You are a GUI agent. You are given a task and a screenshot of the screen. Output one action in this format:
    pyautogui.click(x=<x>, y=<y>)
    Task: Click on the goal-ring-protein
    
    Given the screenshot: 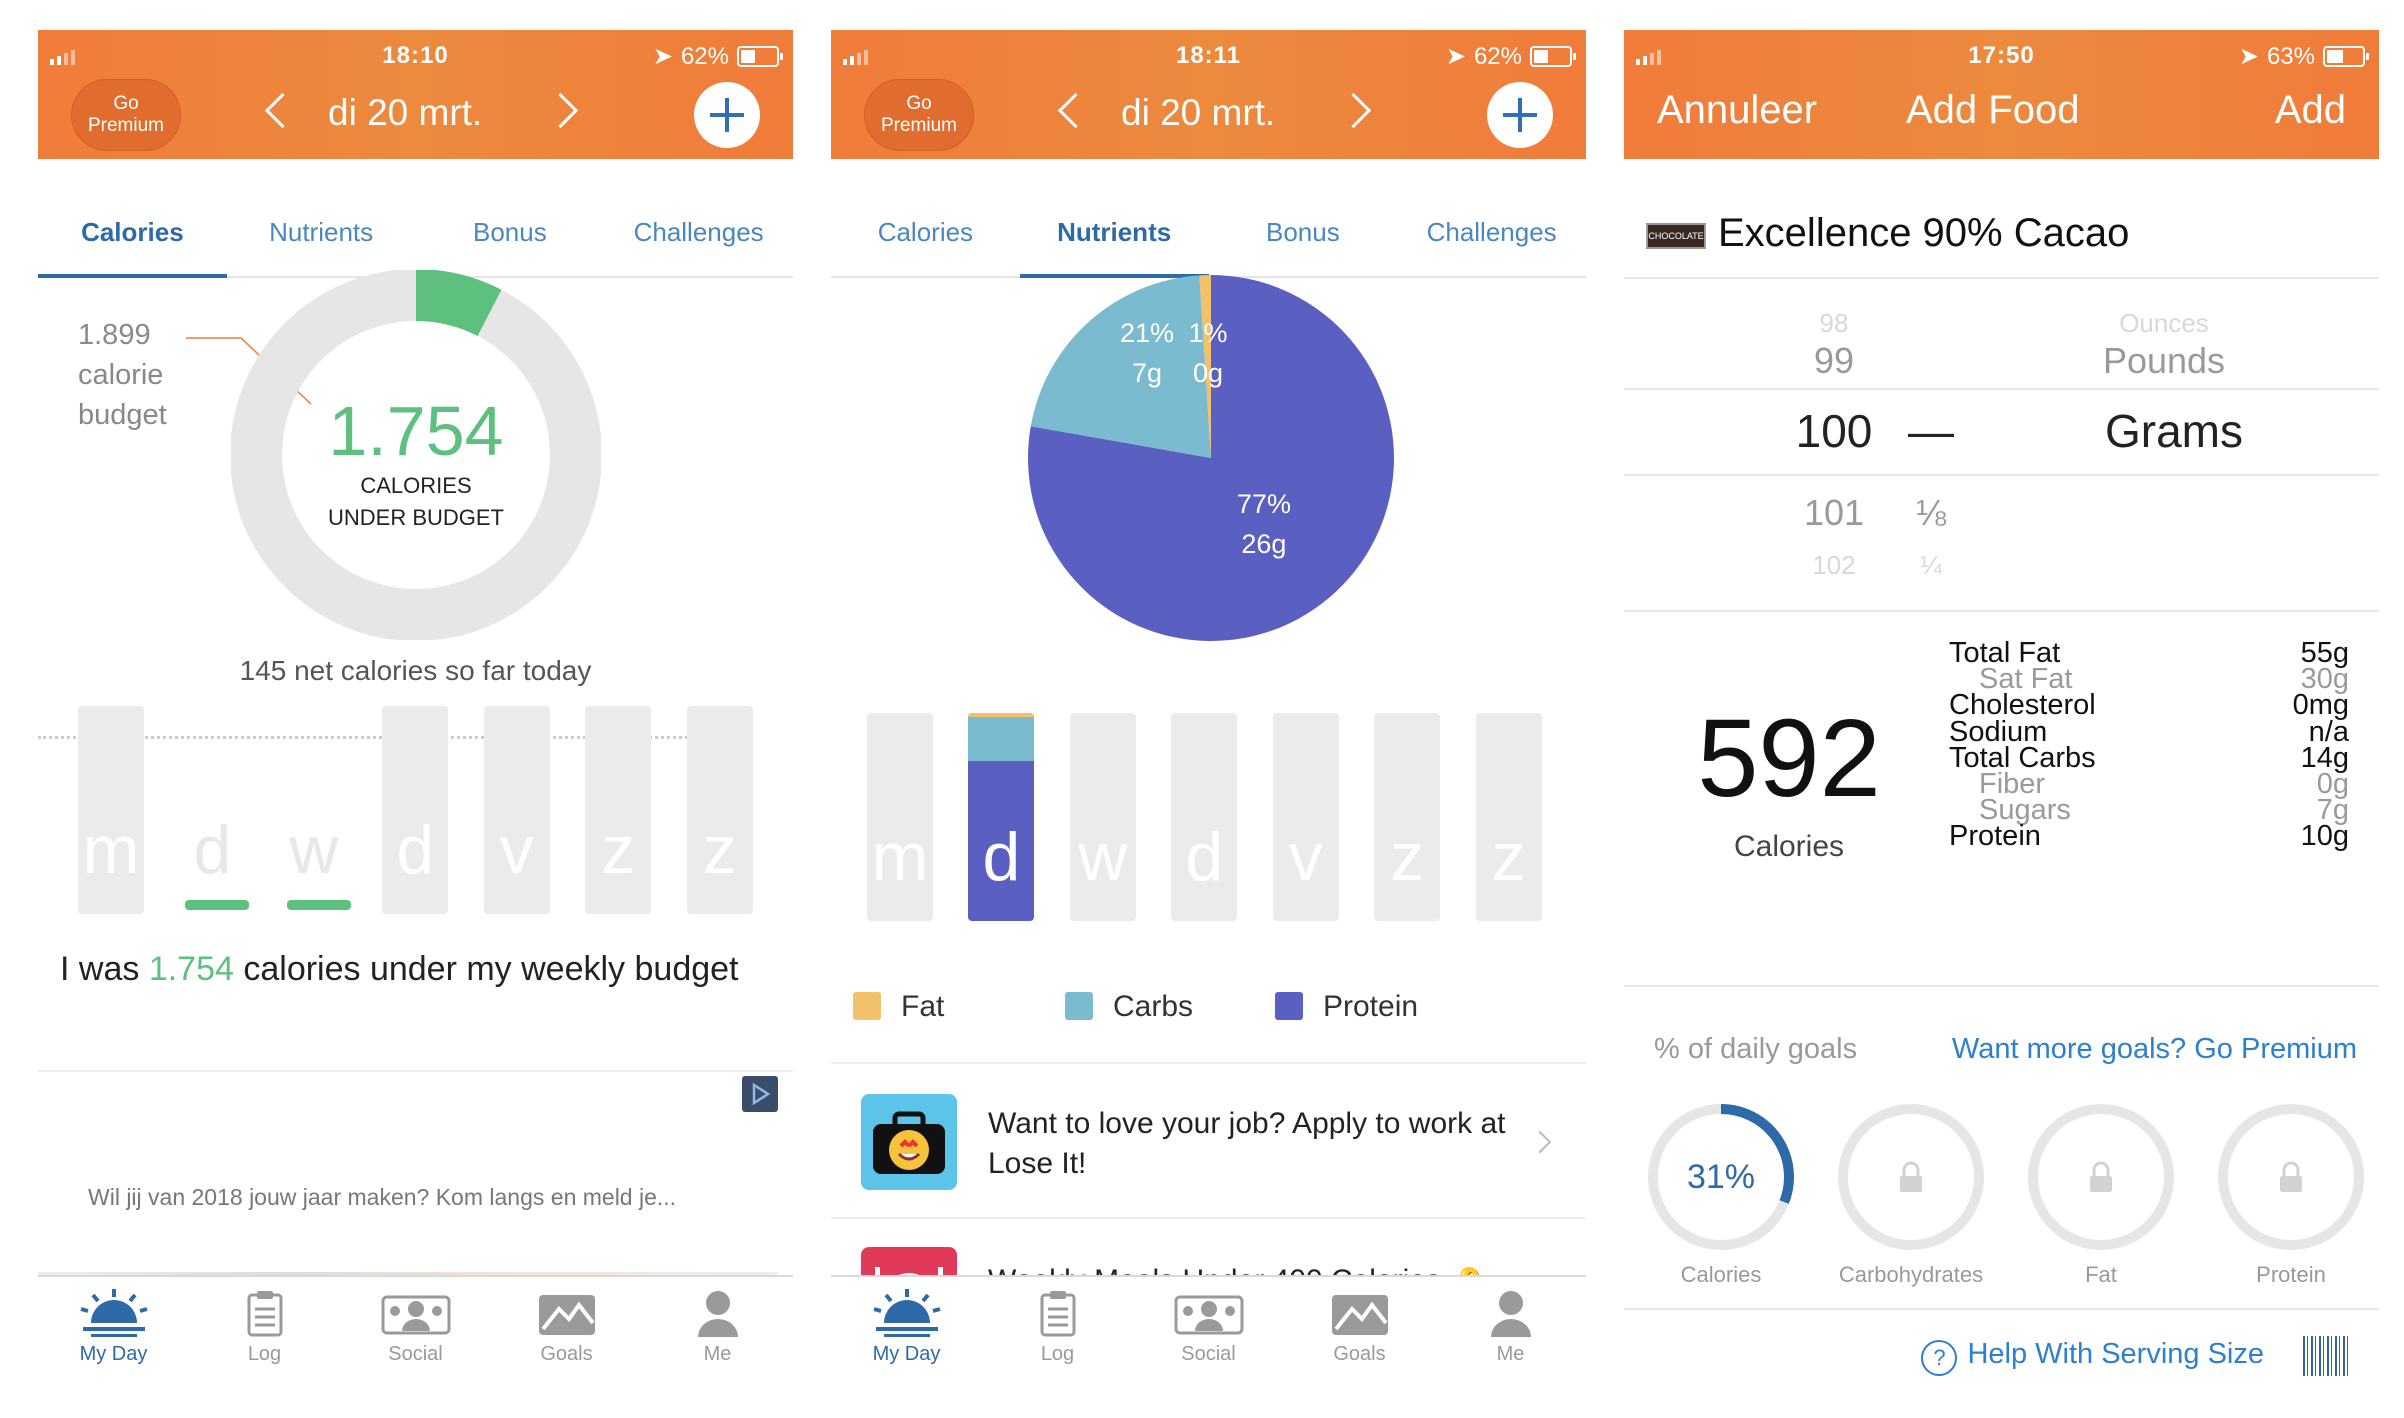 What is the action you would take?
    pyautogui.click(x=2291, y=1177)
    